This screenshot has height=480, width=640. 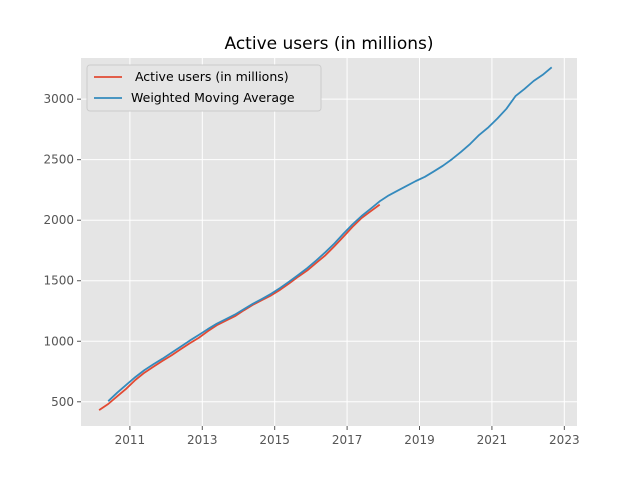 What do you see at coordinates (58, 281) in the screenshot?
I see `y-tick-label: 1500` at bounding box center [58, 281].